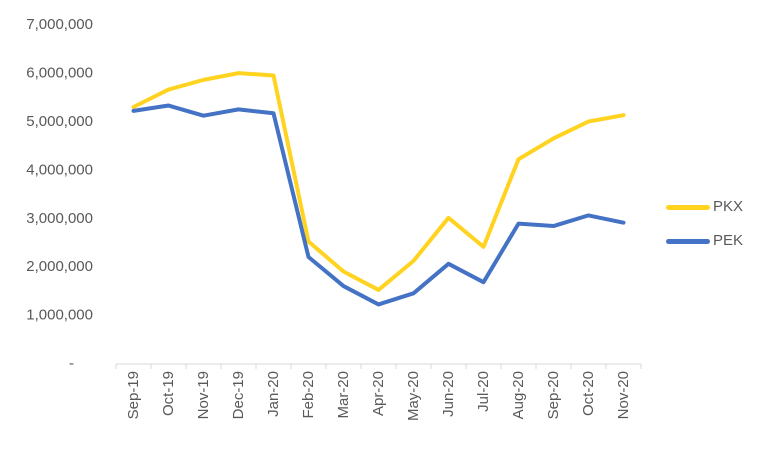 The image size is (763, 449). Describe the element at coordinates (59, 315) in the screenshot. I see `y-axis-tick-label: 1,000,000` at that location.